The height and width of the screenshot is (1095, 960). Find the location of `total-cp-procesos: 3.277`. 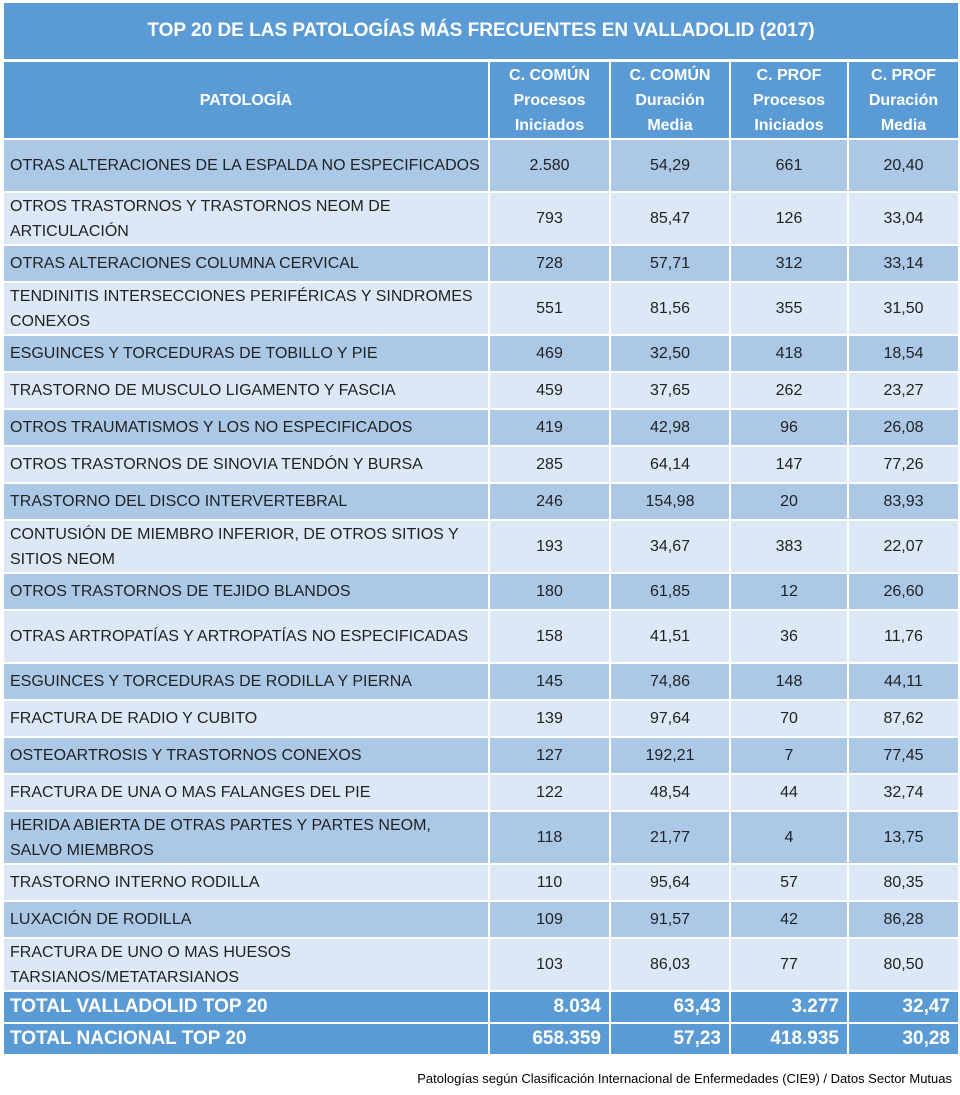

total-cp-procesos: 3.277 is located at coordinates (789, 1007).